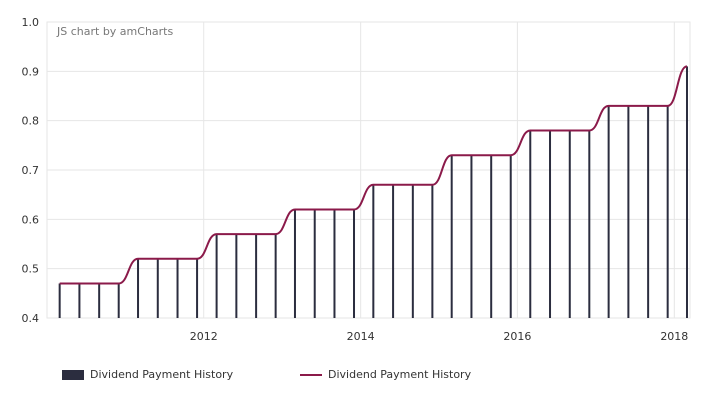 The width and height of the screenshot is (702, 400). I want to click on y-axis: 0.4 0.5 0.6 0.7 0.8 0.9 1.0, so click(31, 170).